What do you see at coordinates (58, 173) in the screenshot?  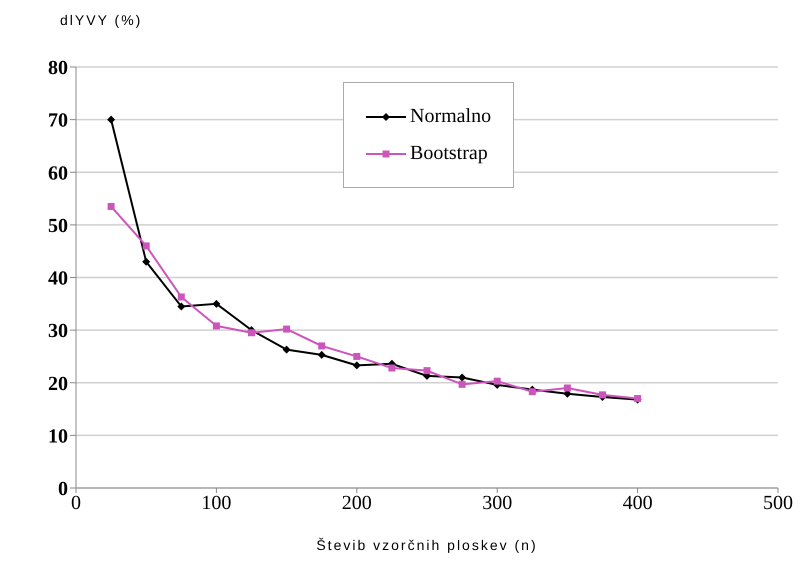 I see `y-tick-label: 60` at bounding box center [58, 173].